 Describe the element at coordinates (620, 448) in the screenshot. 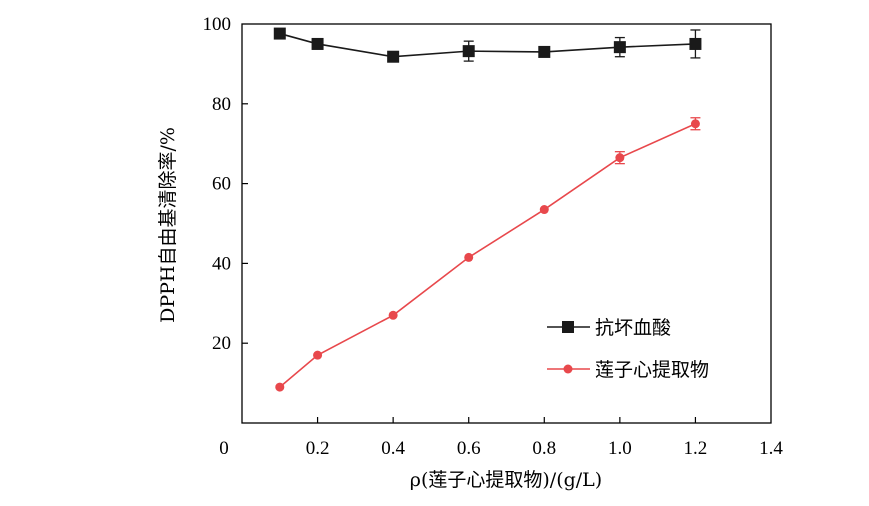

I see `x-tick-label: 1.0` at that location.